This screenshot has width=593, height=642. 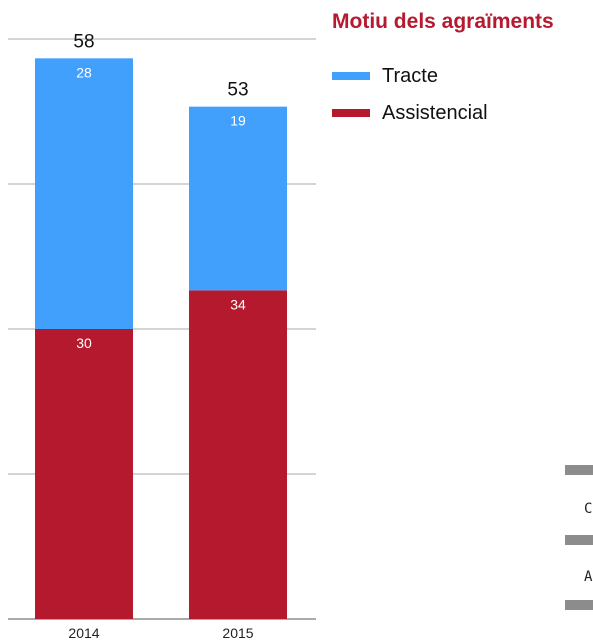 I want to click on x-tick-label-2014: 2014, so click(x=83, y=633).